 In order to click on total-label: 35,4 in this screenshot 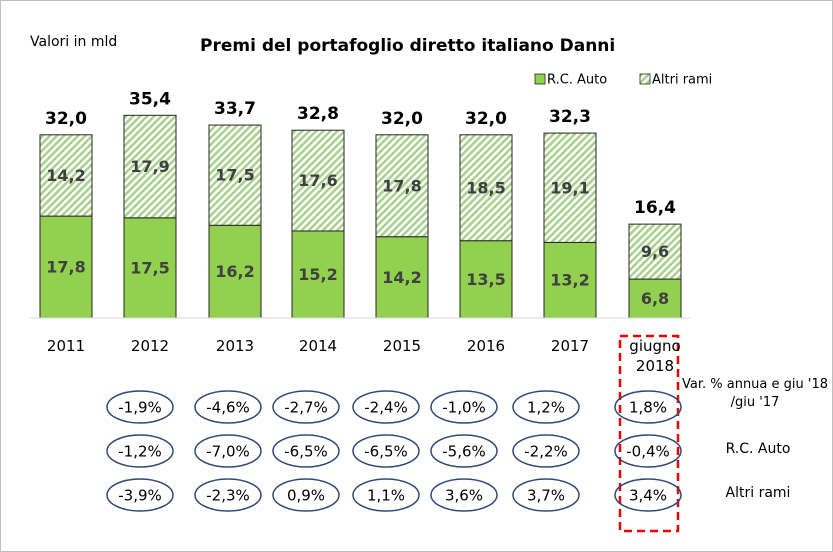, I will do `click(150, 99)`.